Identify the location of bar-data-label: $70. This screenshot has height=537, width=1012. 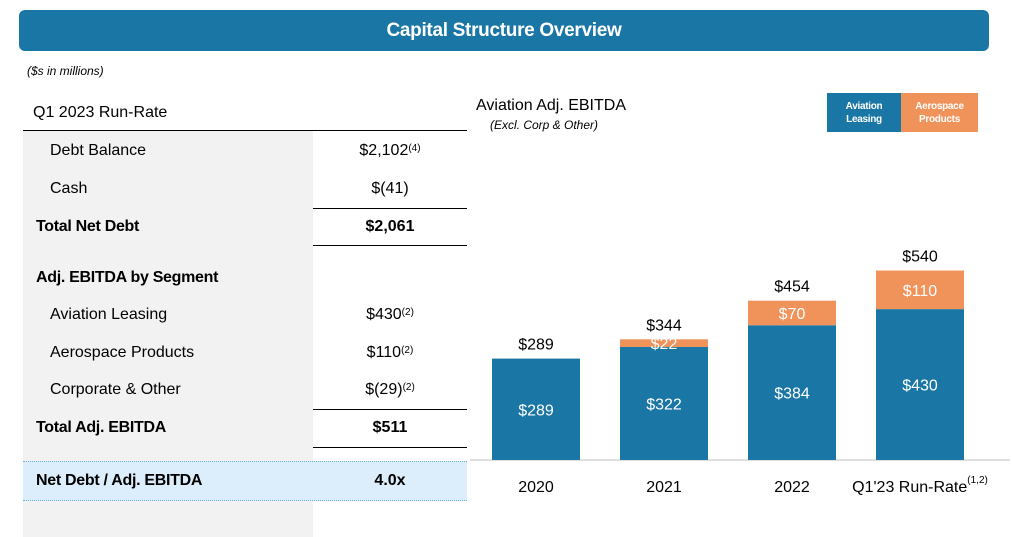
(792, 314).